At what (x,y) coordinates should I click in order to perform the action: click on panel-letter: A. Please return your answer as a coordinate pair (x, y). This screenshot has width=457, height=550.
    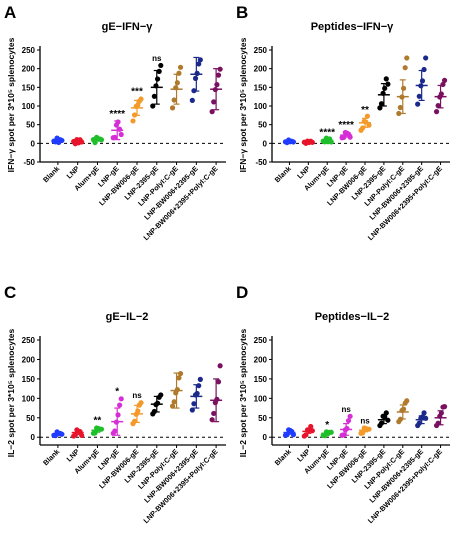
    Looking at the image, I should click on (10, 12).